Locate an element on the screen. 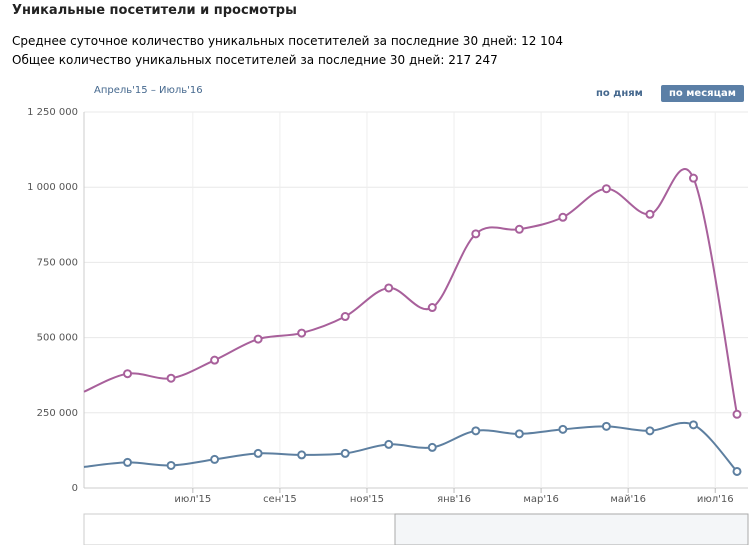  y-tick-label: 1 000 000 is located at coordinates (52, 187).